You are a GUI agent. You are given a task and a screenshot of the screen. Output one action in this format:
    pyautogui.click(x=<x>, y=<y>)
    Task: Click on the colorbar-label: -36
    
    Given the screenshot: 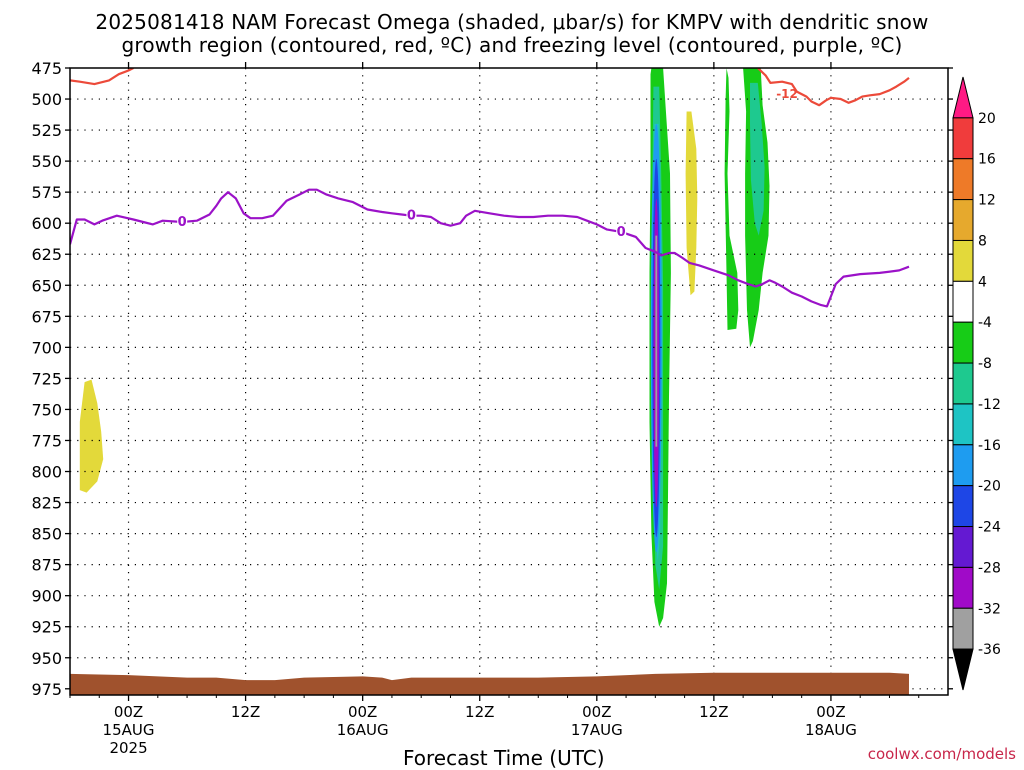 What is the action you would take?
    pyautogui.click(x=989, y=650)
    